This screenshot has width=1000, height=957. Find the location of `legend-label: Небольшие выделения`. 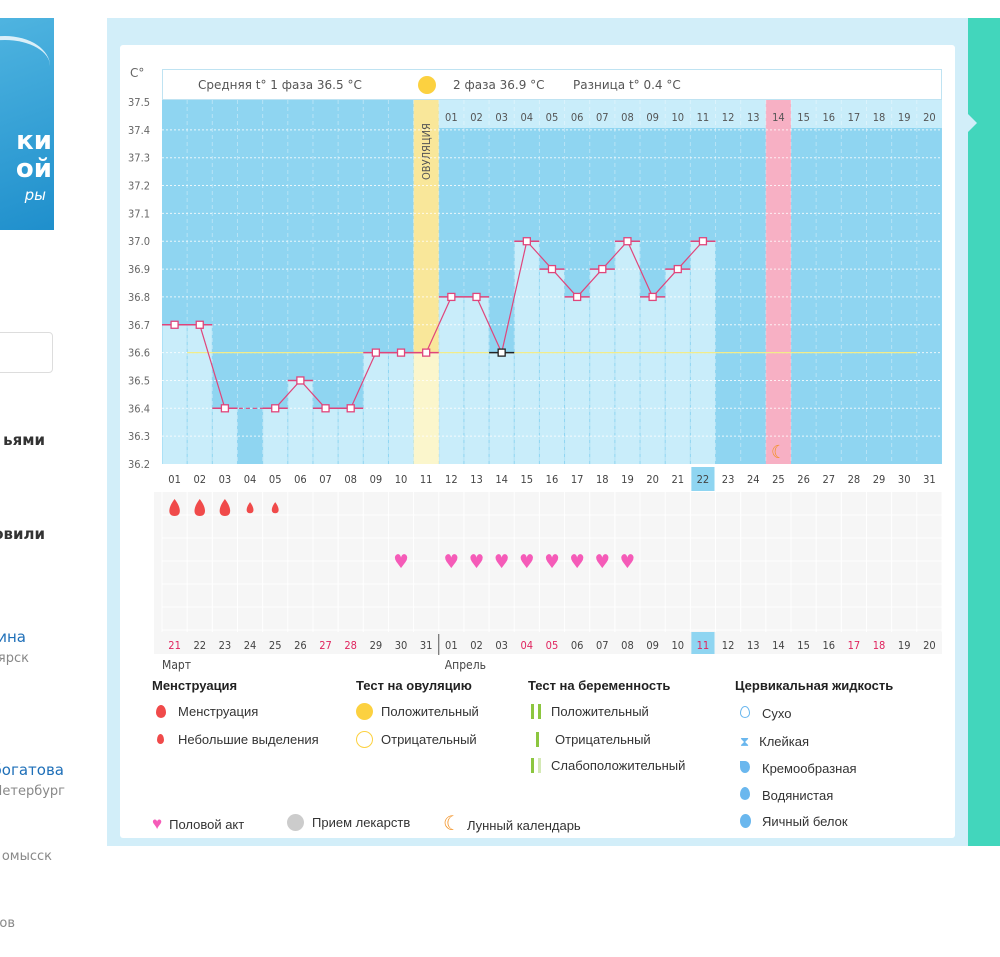

legend-label: Небольшие выделения is located at coordinates (248, 739).